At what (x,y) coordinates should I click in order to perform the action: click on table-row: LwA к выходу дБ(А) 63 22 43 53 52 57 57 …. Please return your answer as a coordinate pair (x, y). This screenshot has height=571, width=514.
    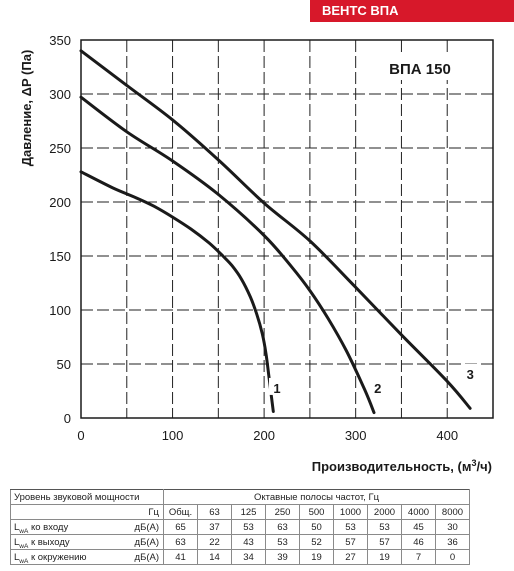
    Looking at the image, I should click on (240, 542).